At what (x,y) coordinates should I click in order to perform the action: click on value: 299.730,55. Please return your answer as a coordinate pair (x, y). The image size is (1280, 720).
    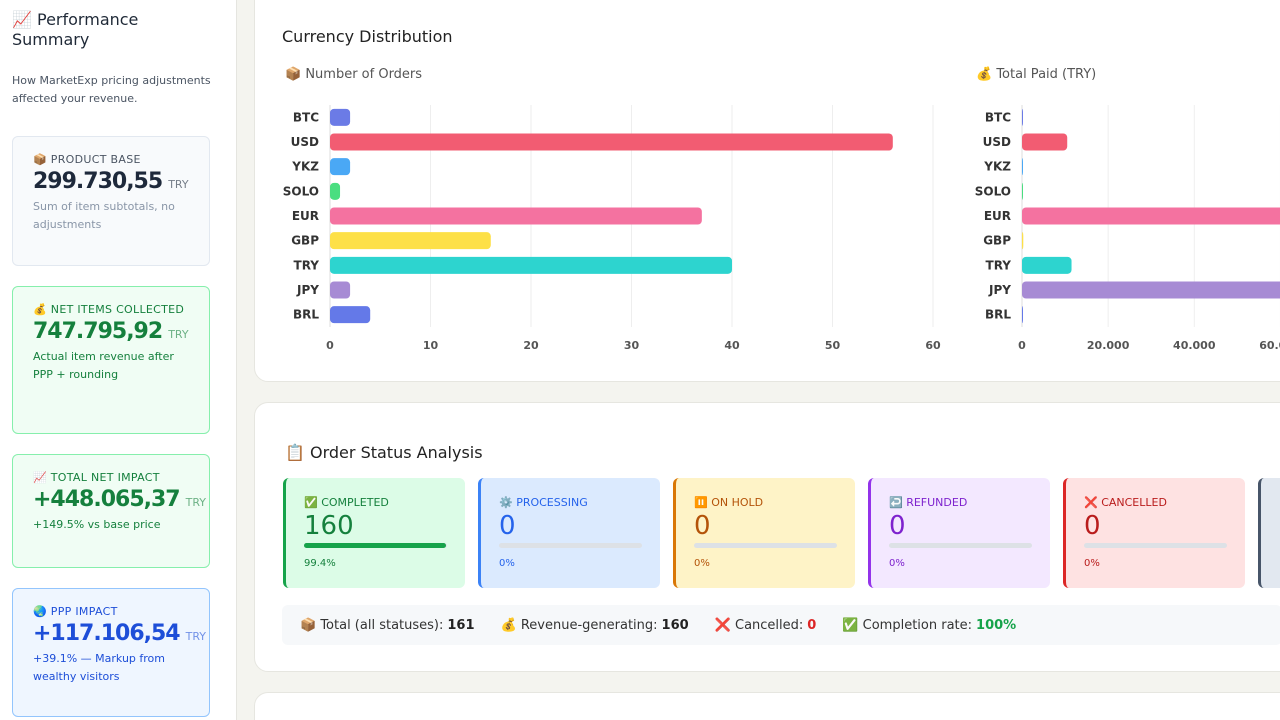
    Looking at the image, I should click on (98, 181).